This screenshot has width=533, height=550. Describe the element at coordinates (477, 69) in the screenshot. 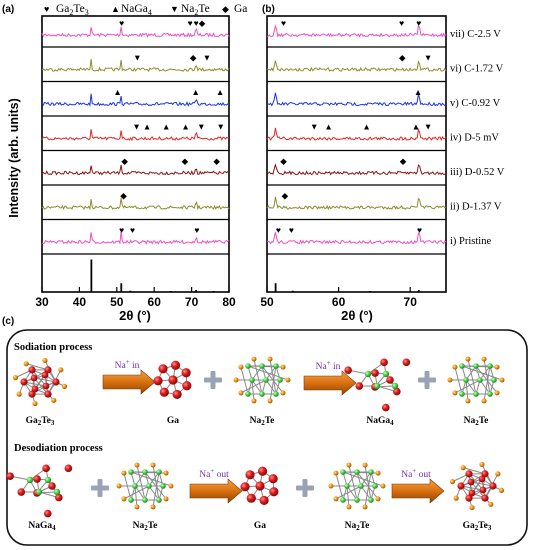

I see `series-label: vi) C-1.72 V` at that location.